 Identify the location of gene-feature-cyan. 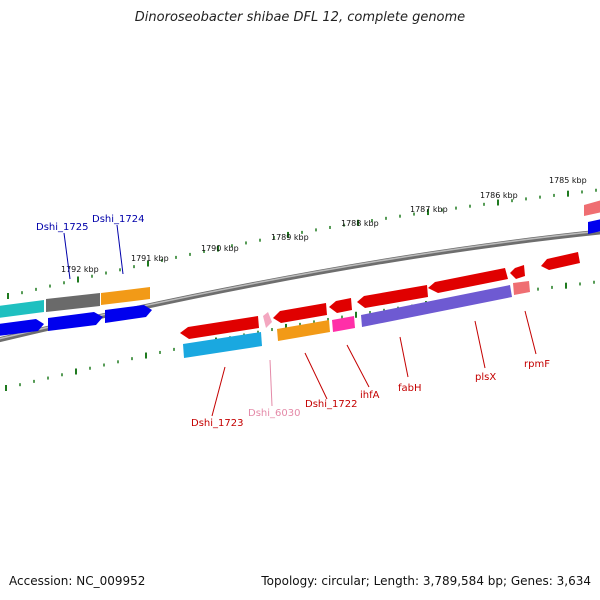
(22, 309).